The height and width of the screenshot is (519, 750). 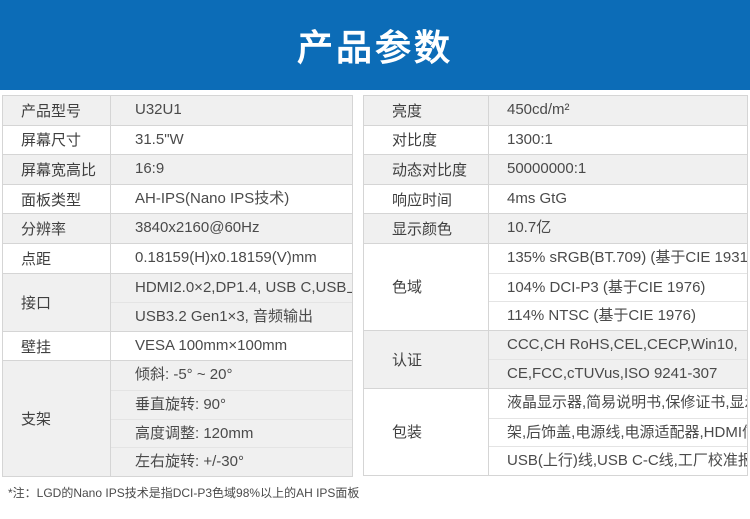 What do you see at coordinates (426, 286) in the screenshot?
I see `spec-label: 色域` at bounding box center [426, 286].